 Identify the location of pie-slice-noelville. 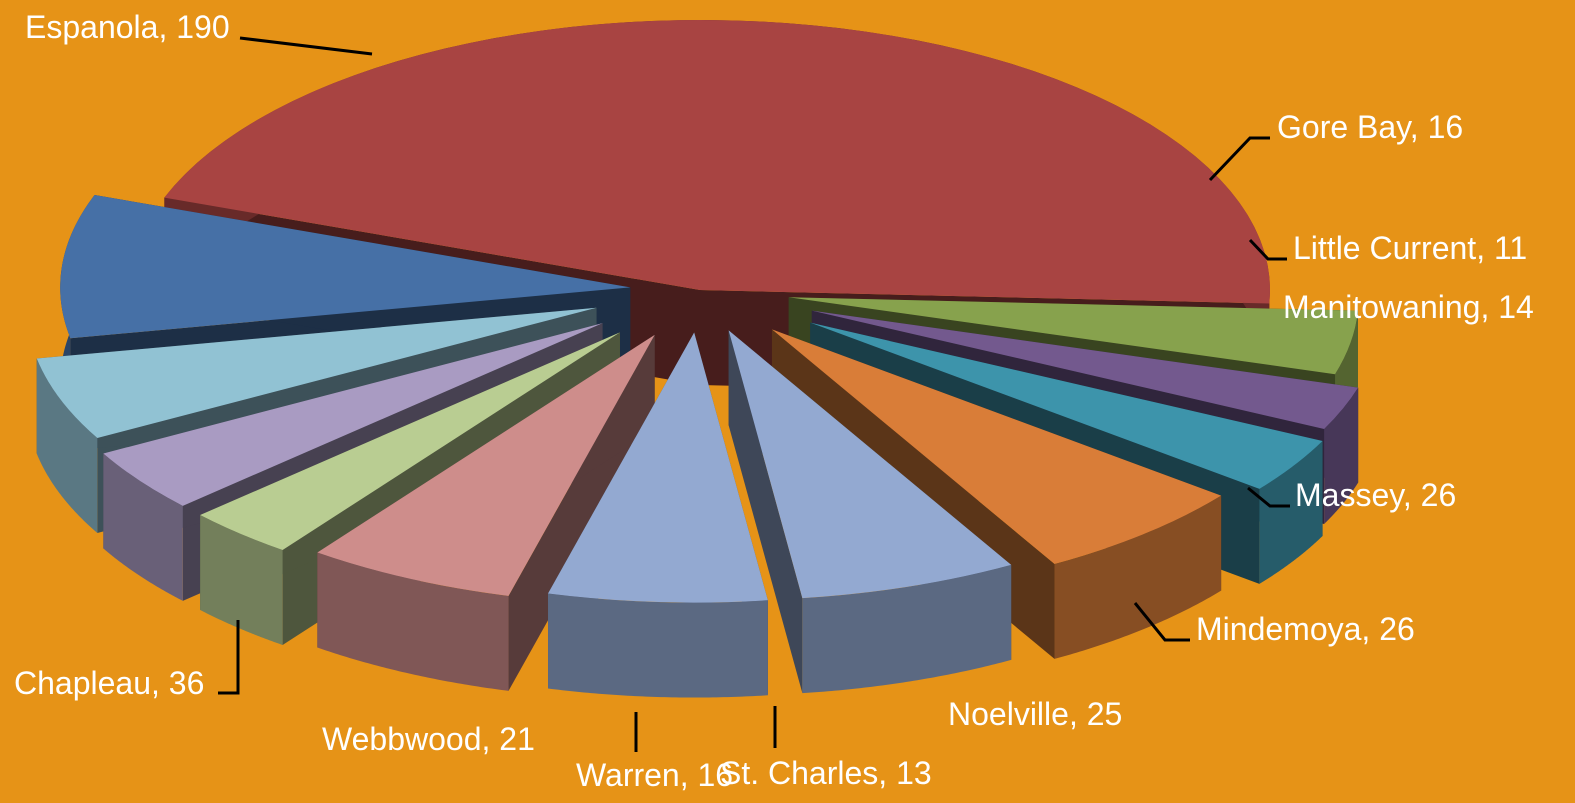
(486, 512).